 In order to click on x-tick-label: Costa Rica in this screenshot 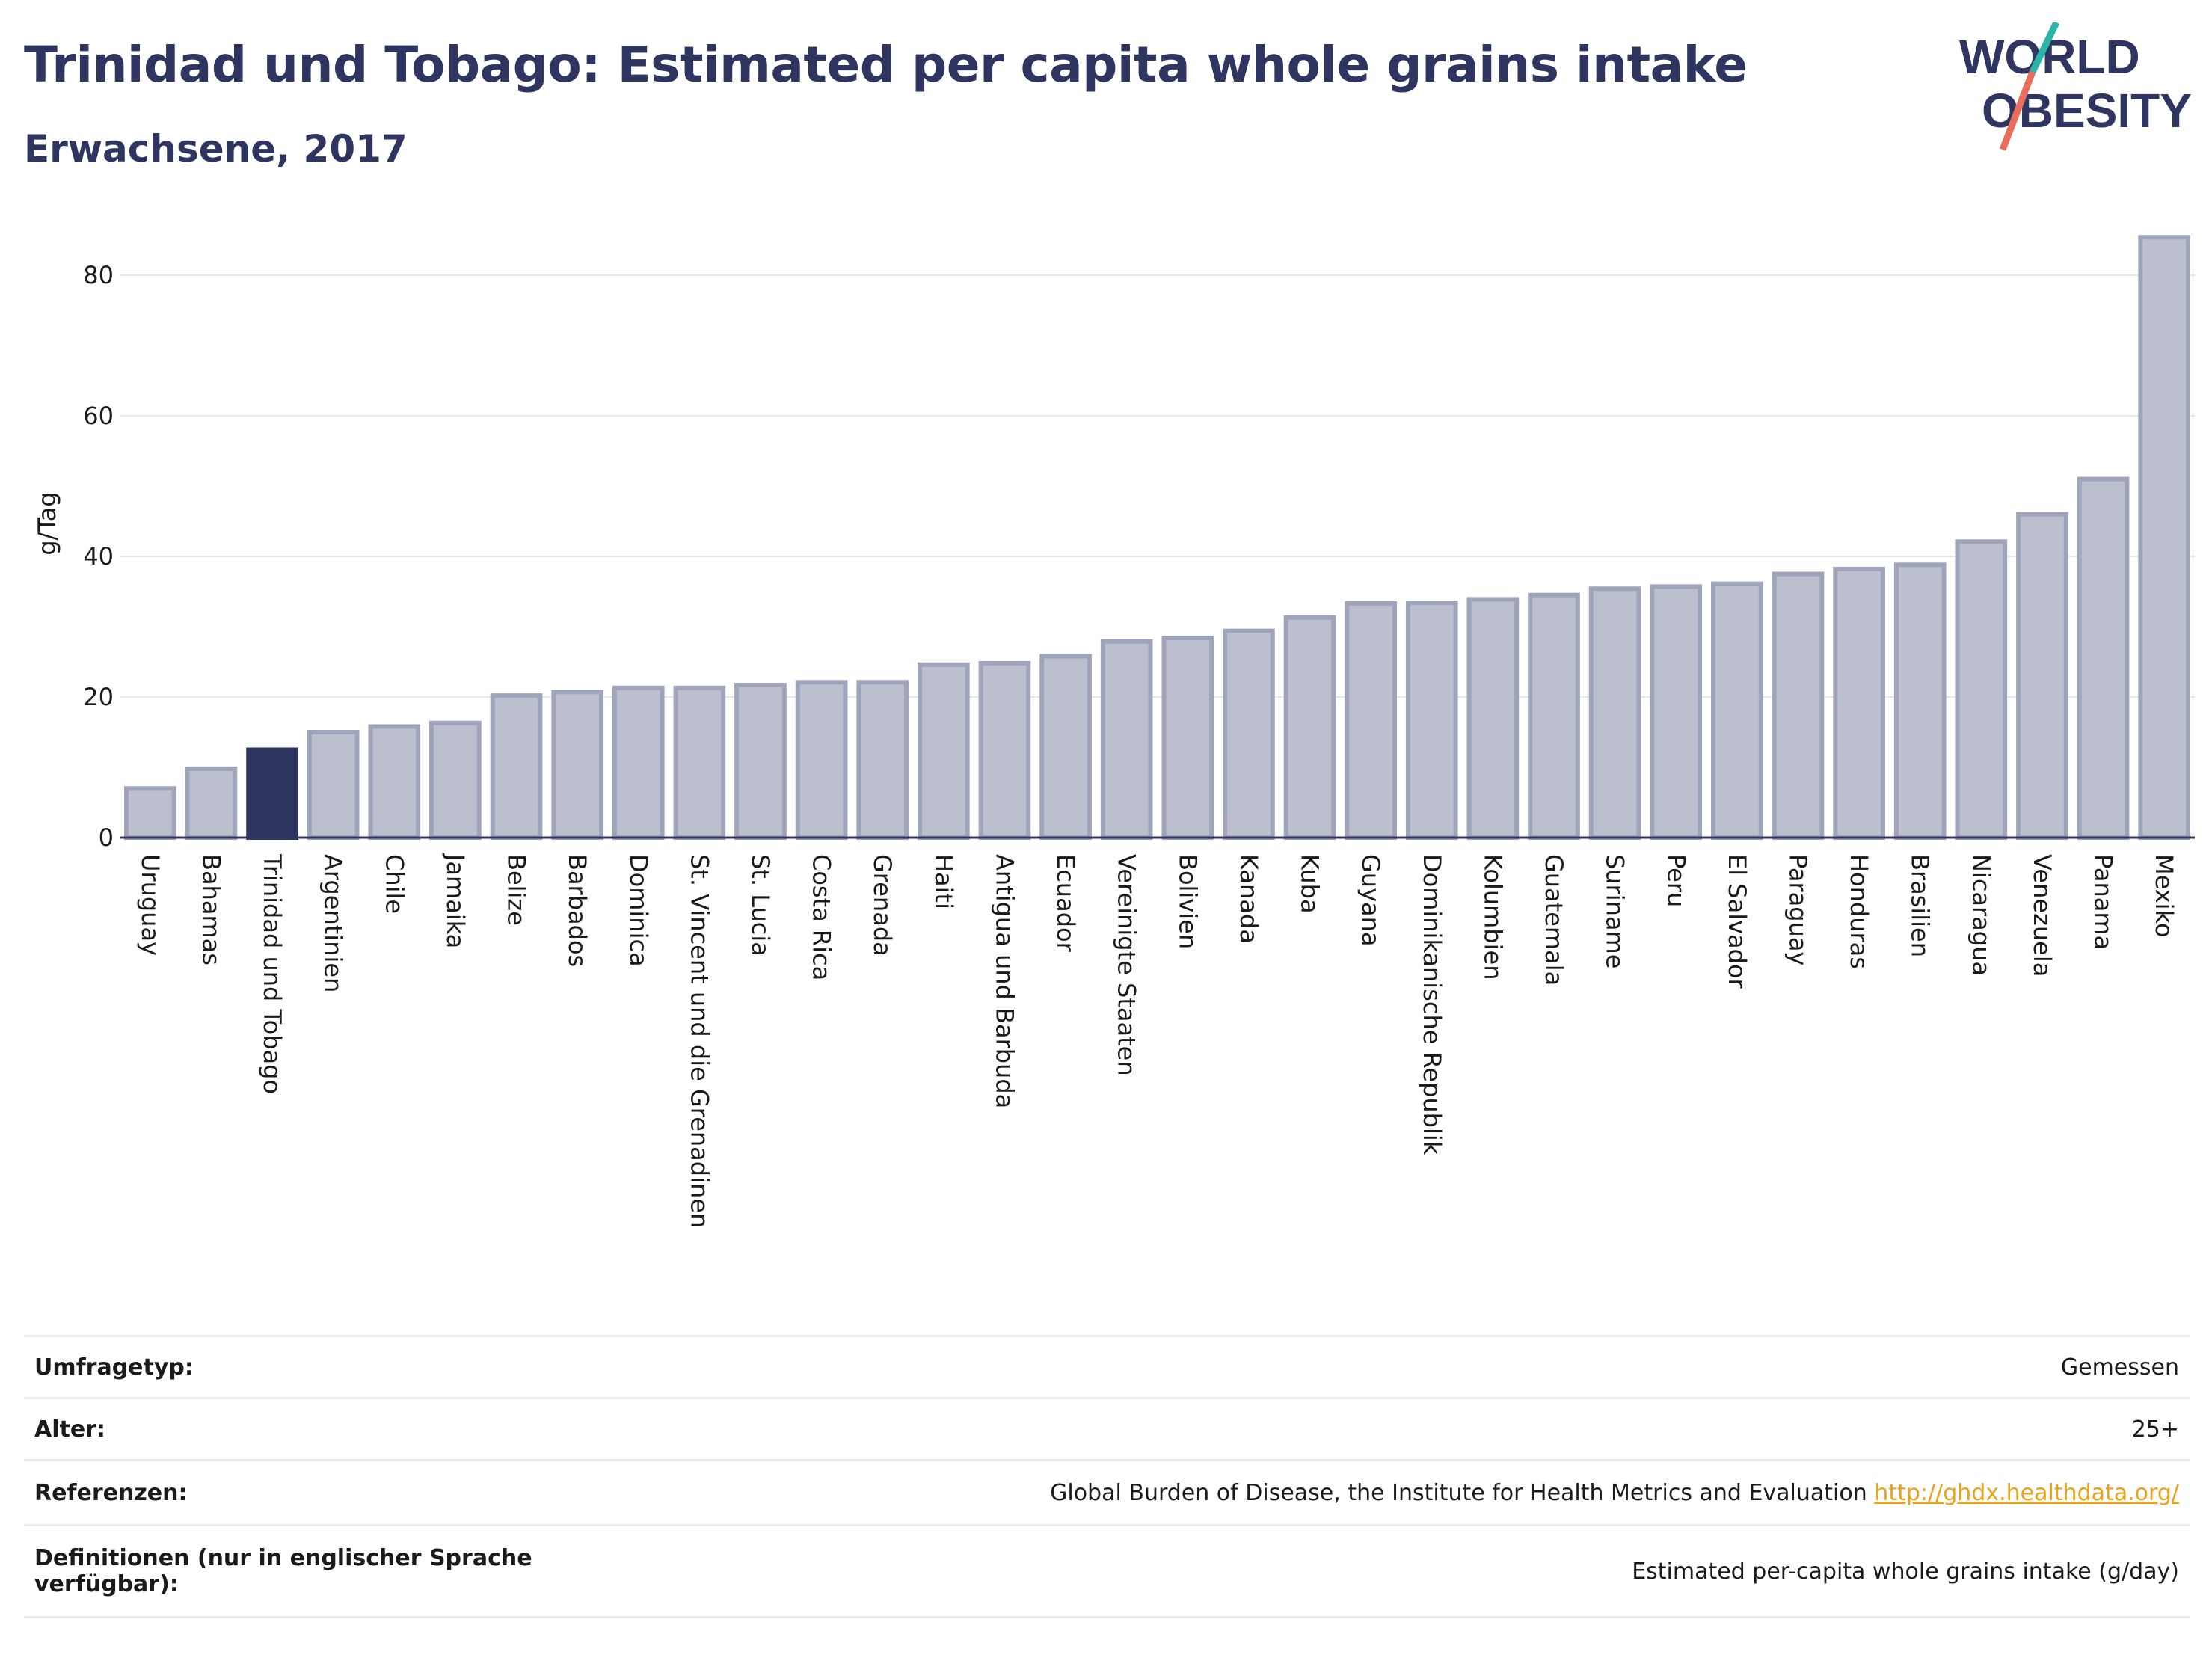, I will do `click(822, 917)`.